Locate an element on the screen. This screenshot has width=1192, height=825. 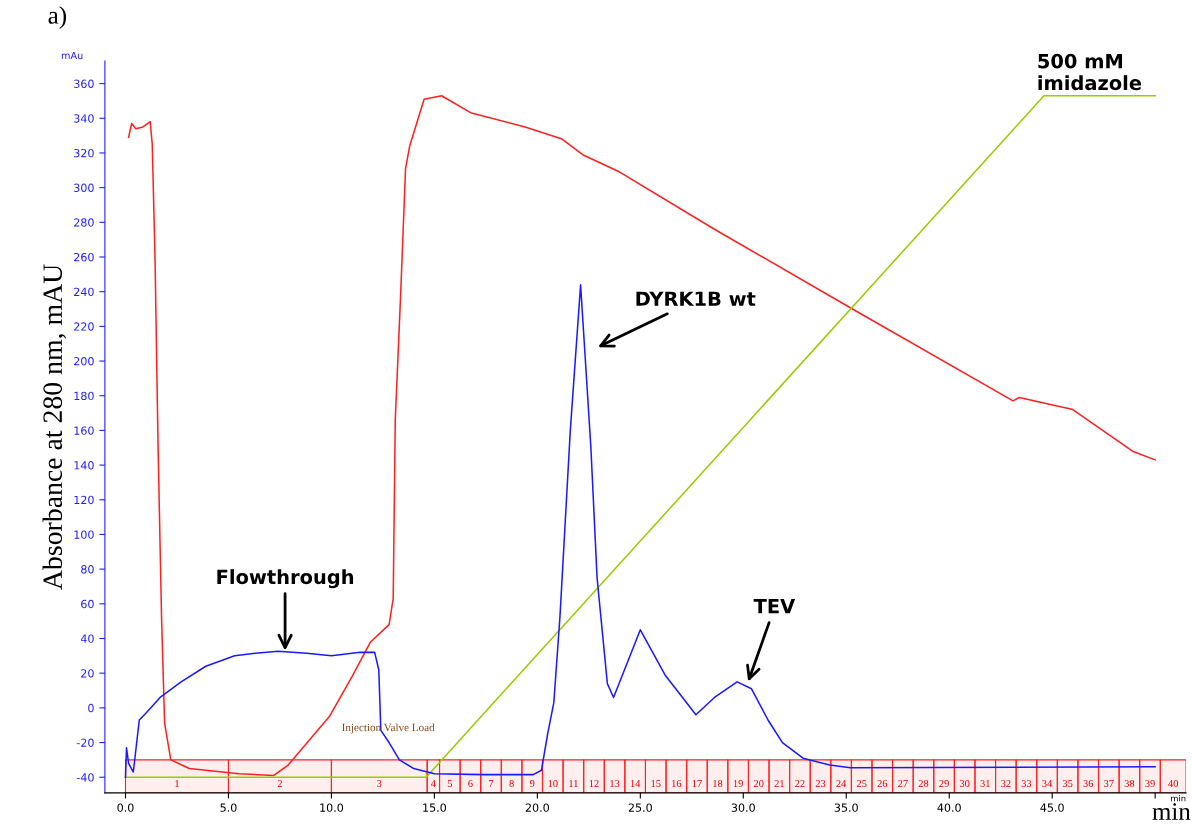
band-label: 3 is located at coordinates (379, 784).